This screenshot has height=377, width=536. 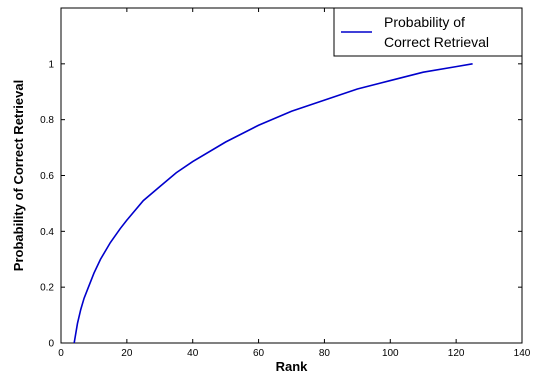 I want to click on x-tick-label: 120, so click(x=456, y=353).